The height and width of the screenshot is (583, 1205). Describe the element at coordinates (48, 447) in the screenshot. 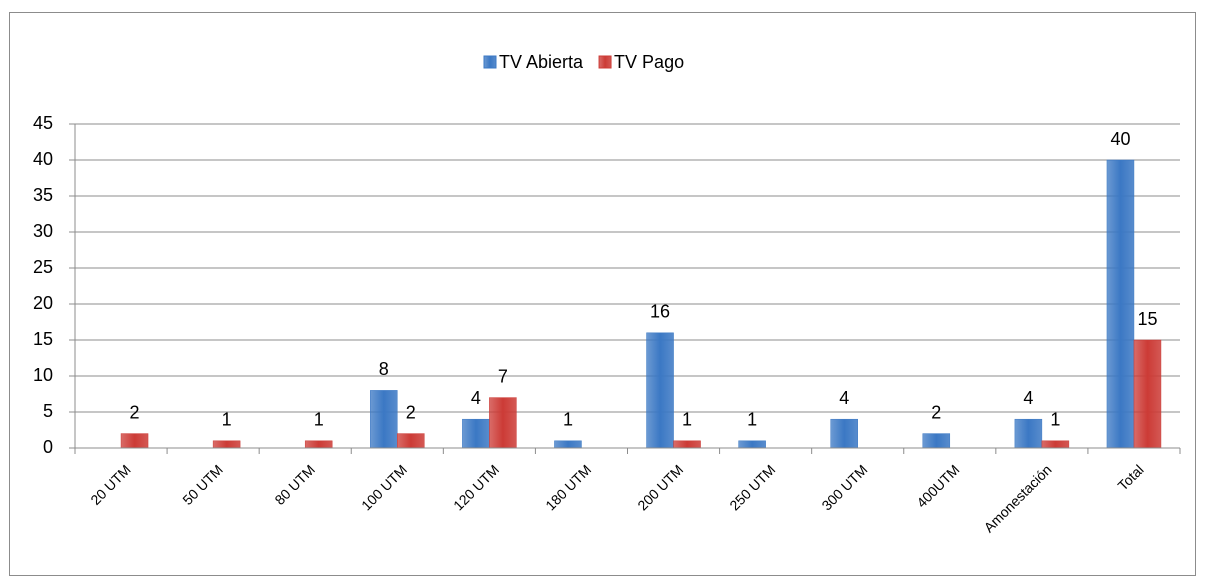

I see `y-tick-label: 0` at that location.